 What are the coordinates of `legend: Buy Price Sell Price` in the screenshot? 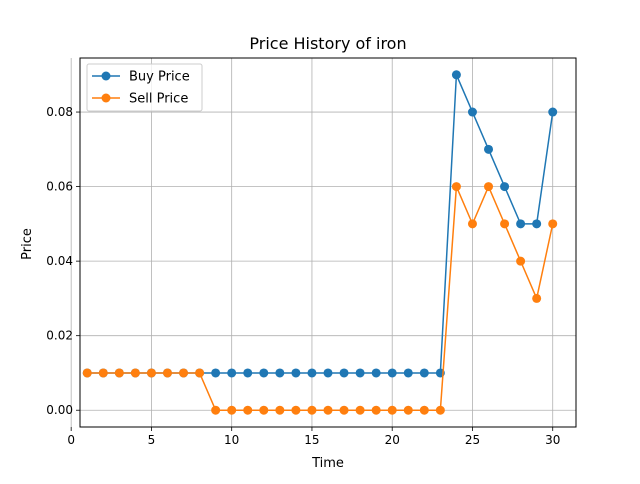 It's located at (144, 87).